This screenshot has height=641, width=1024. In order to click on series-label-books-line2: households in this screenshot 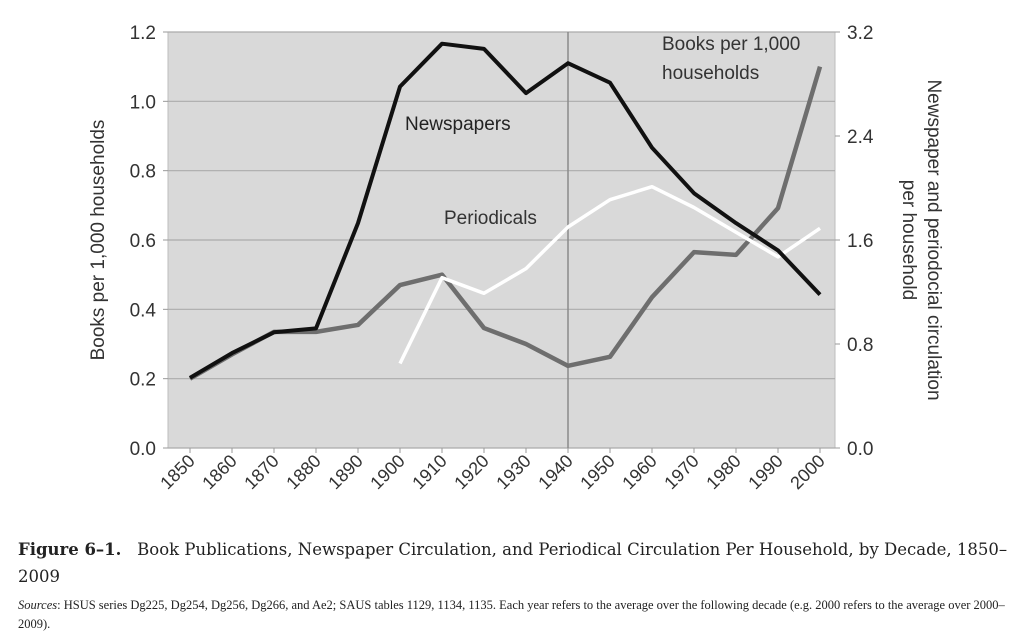, I will do `click(710, 73)`.